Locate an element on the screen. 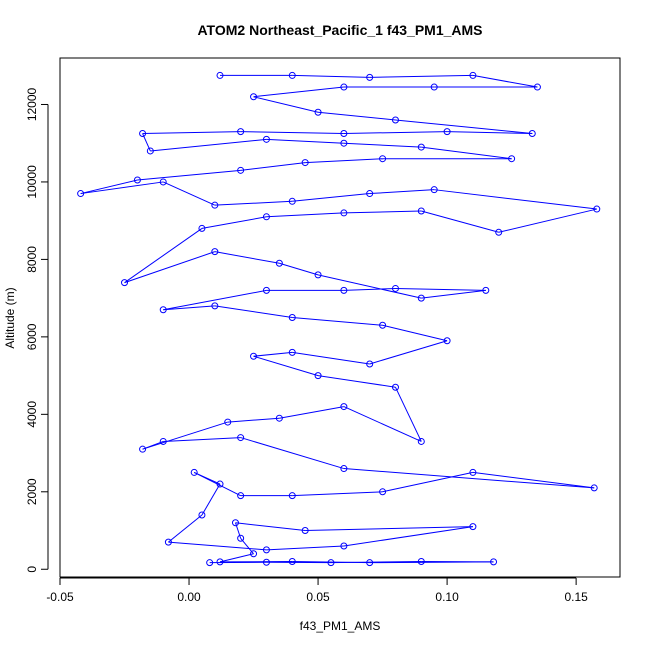  x-axis: -0.05 0.00 0.05 0.10 0.15 is located at coordinates (317, 590).